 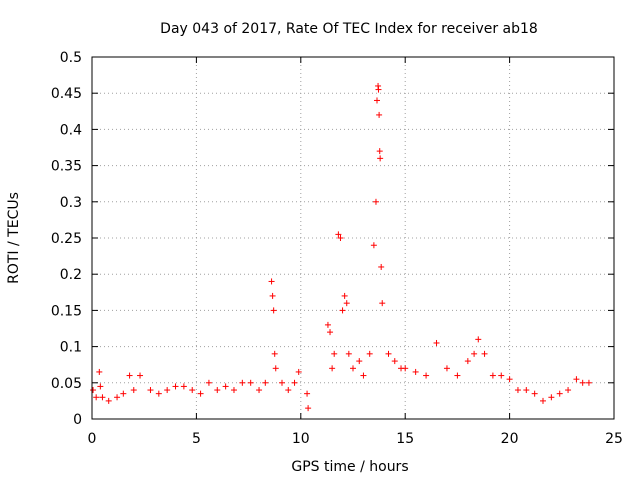 What do you see at coordinates (77, 420) in the screenshot?
I see `y-tick-label: 0` at bounding box center [77, 420].